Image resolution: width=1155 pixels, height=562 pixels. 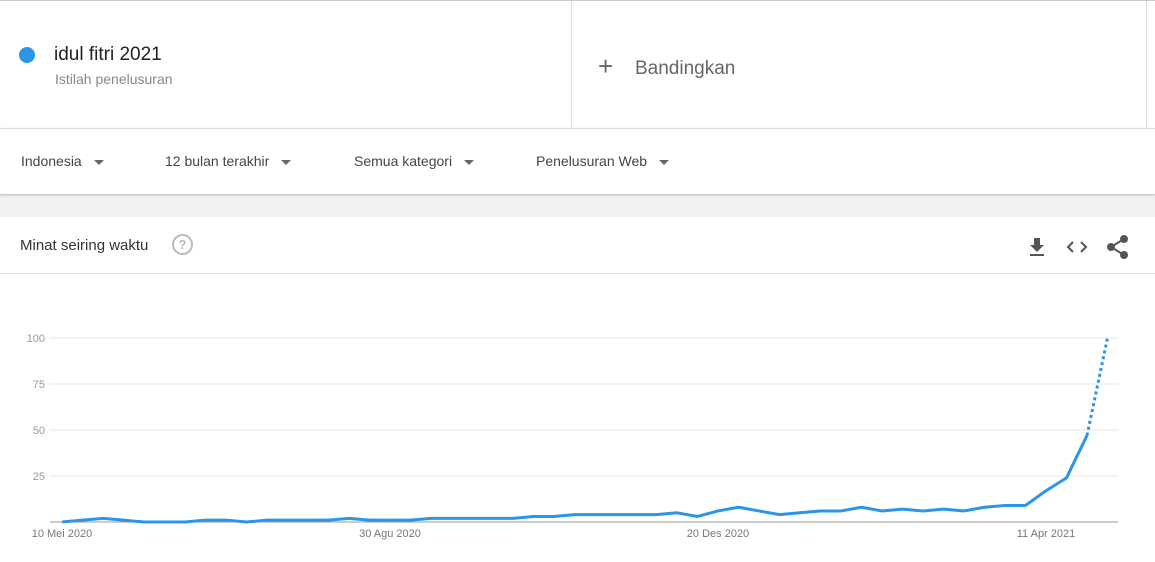 I want to click on toolbar, so click(x=1079, y=247).